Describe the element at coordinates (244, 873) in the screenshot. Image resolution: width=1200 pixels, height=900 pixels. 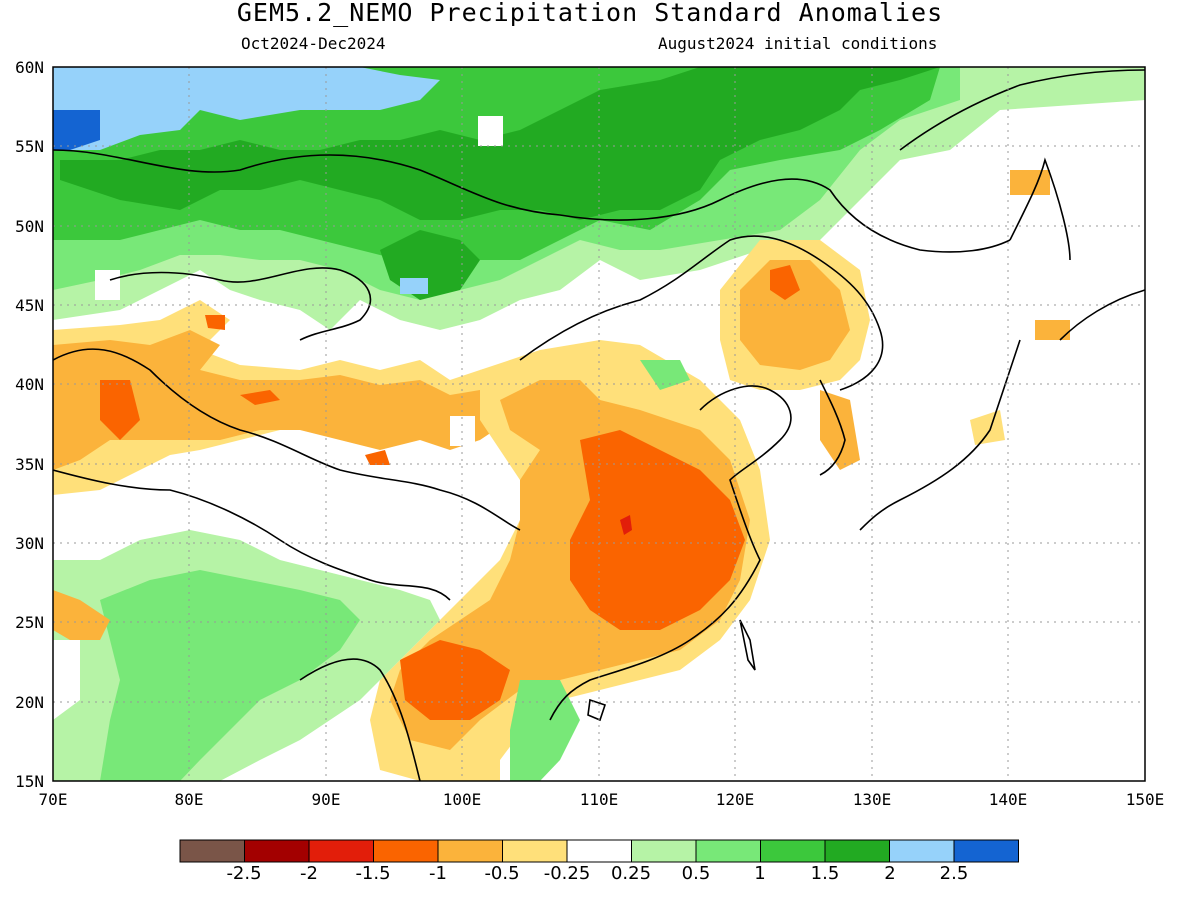
I see `colorbar-label: -2.5` at that location.